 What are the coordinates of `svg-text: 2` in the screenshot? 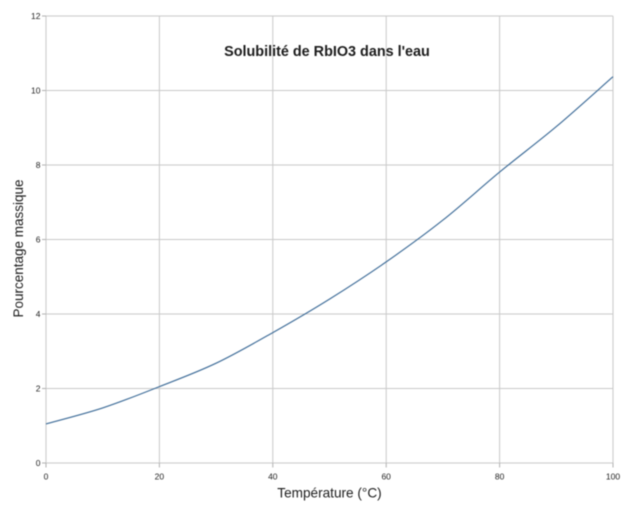 It's located at (38, 389).